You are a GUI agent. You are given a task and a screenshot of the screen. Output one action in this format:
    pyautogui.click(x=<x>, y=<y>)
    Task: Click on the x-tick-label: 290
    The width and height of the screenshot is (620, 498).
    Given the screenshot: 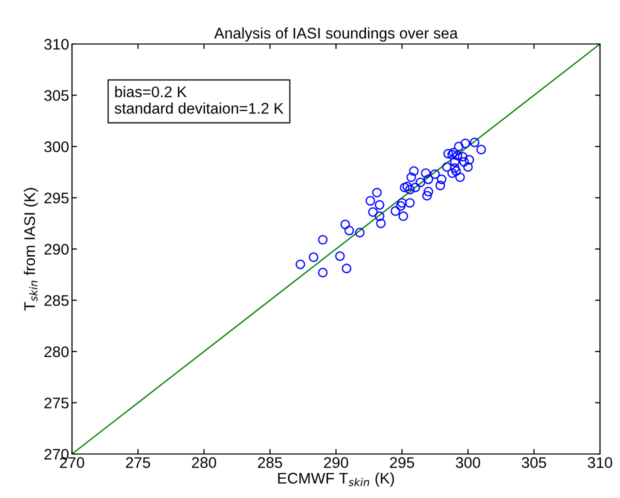 What is the action you would take?
    pyautogui.click(x=336, y=462)
    